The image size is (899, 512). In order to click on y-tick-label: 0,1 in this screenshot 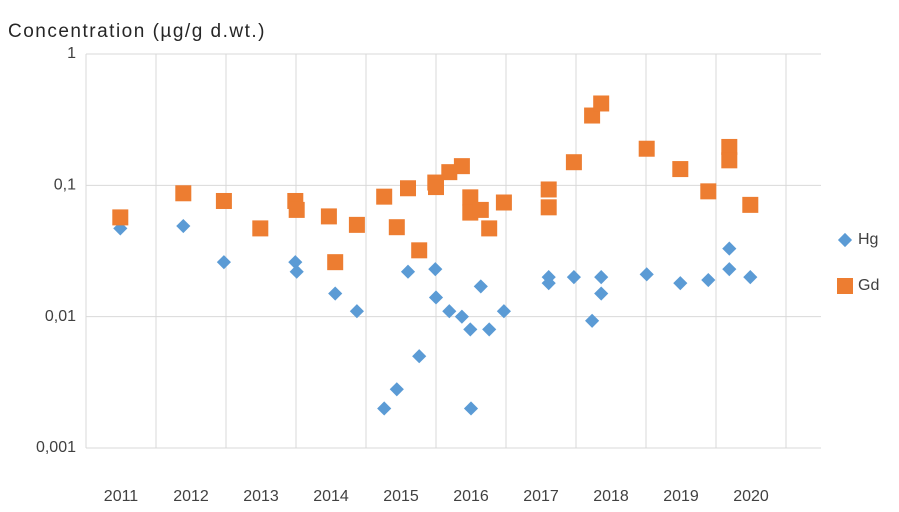, I will do `click(65, 185)`.